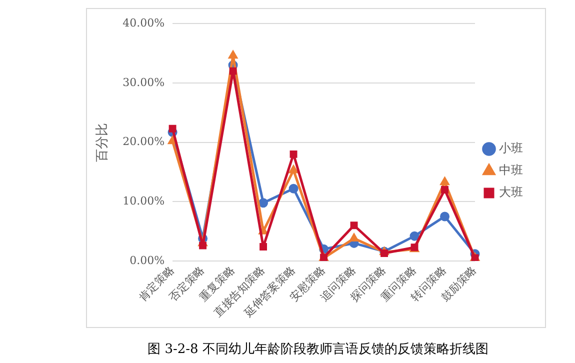 This screenshot has height=363, width=575. I want to click on y-axis-title: 百分比, so click(102, 142).